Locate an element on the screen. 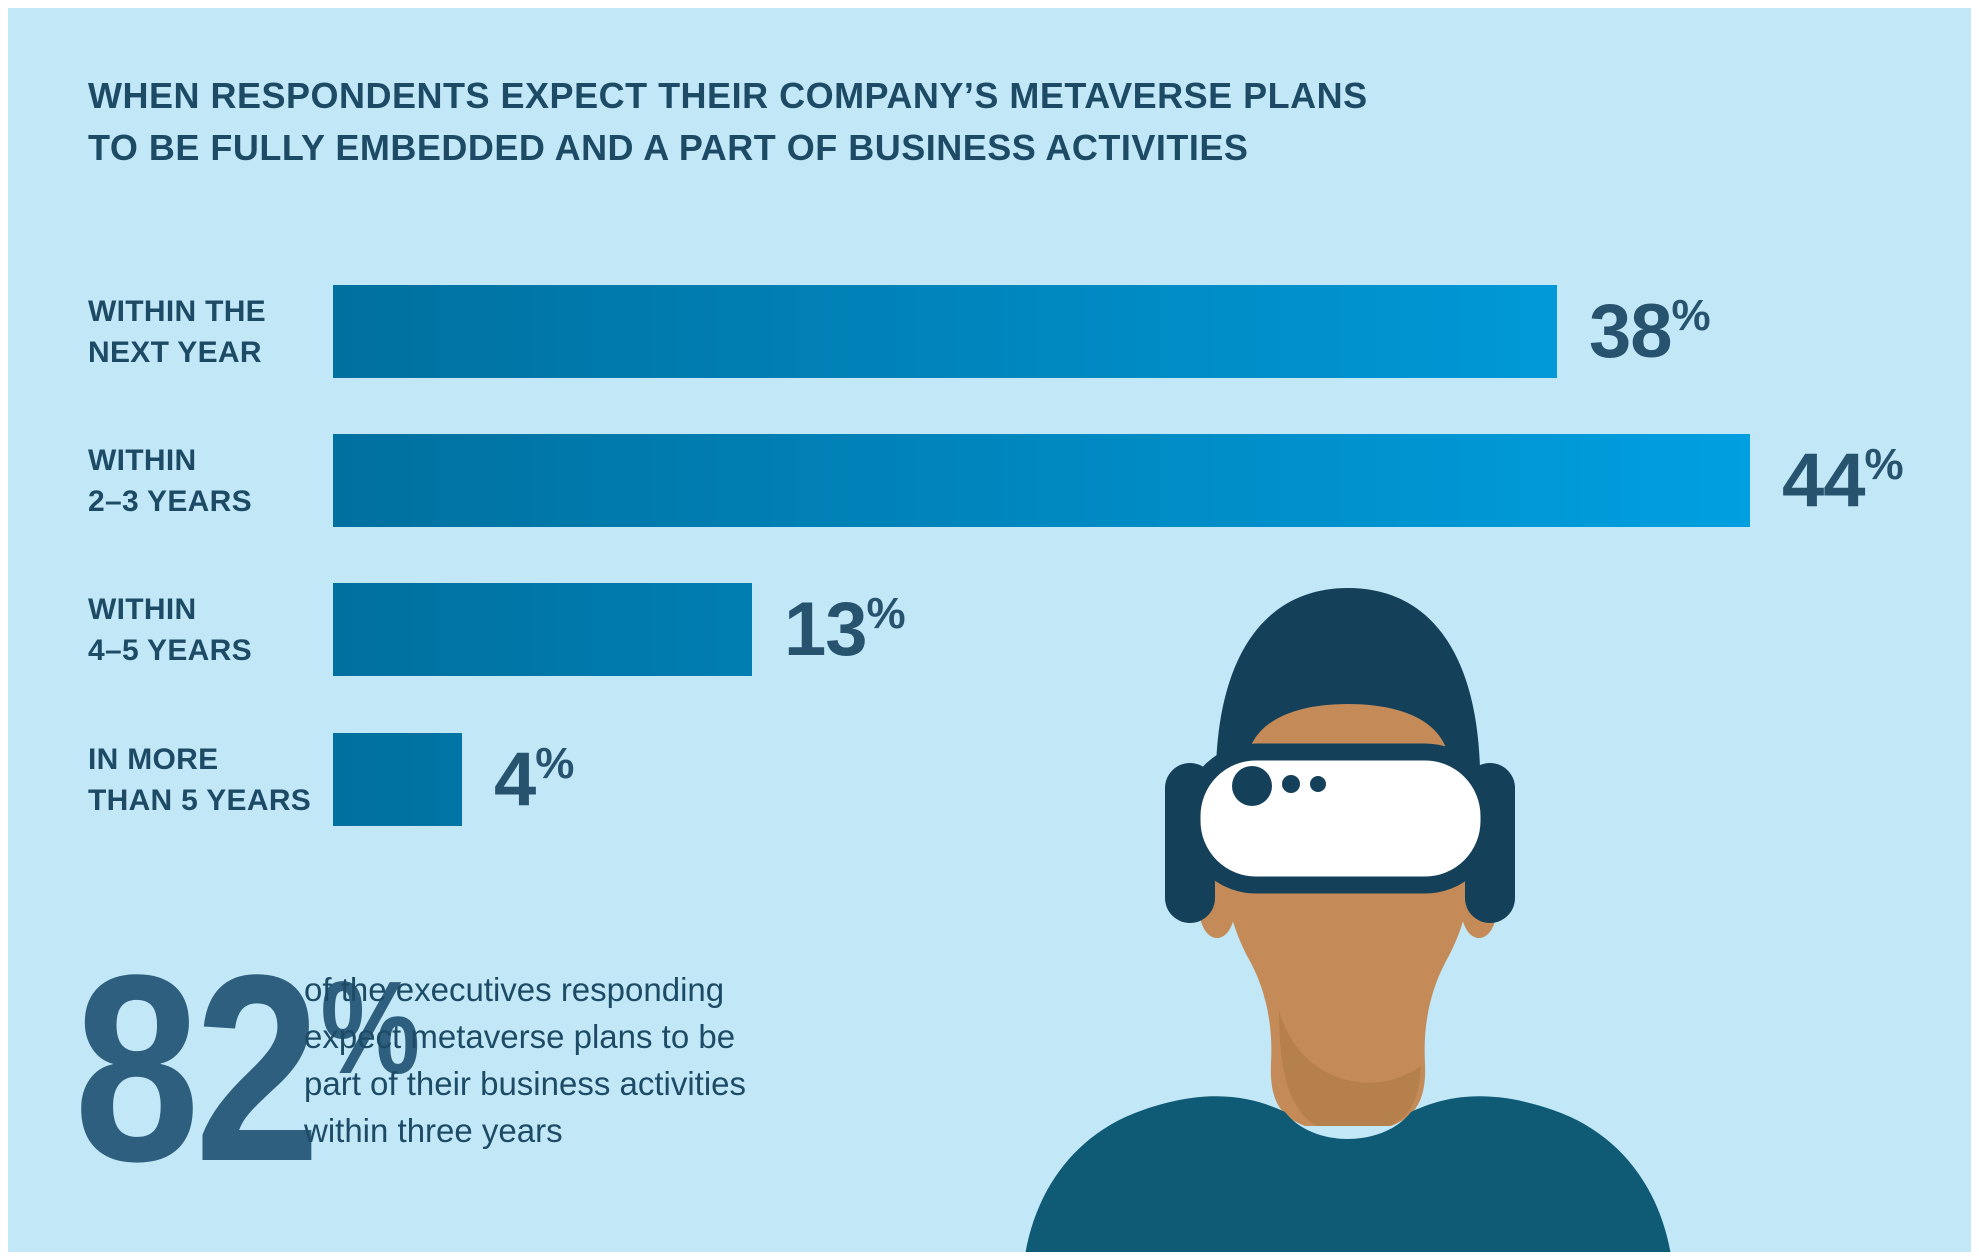 This screenshot has height=1260, width=1979. bar-value-number: 13 is located at coordinates (826, 629).